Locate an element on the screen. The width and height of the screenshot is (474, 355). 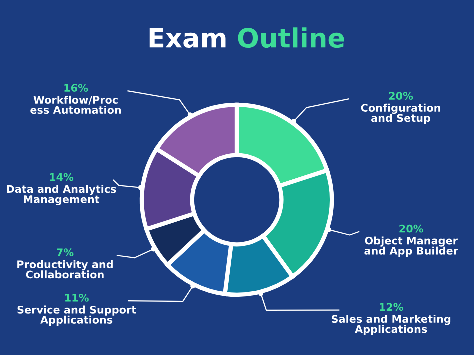
slice-label: Service and Support Applications is located at coordinates (77, 316).